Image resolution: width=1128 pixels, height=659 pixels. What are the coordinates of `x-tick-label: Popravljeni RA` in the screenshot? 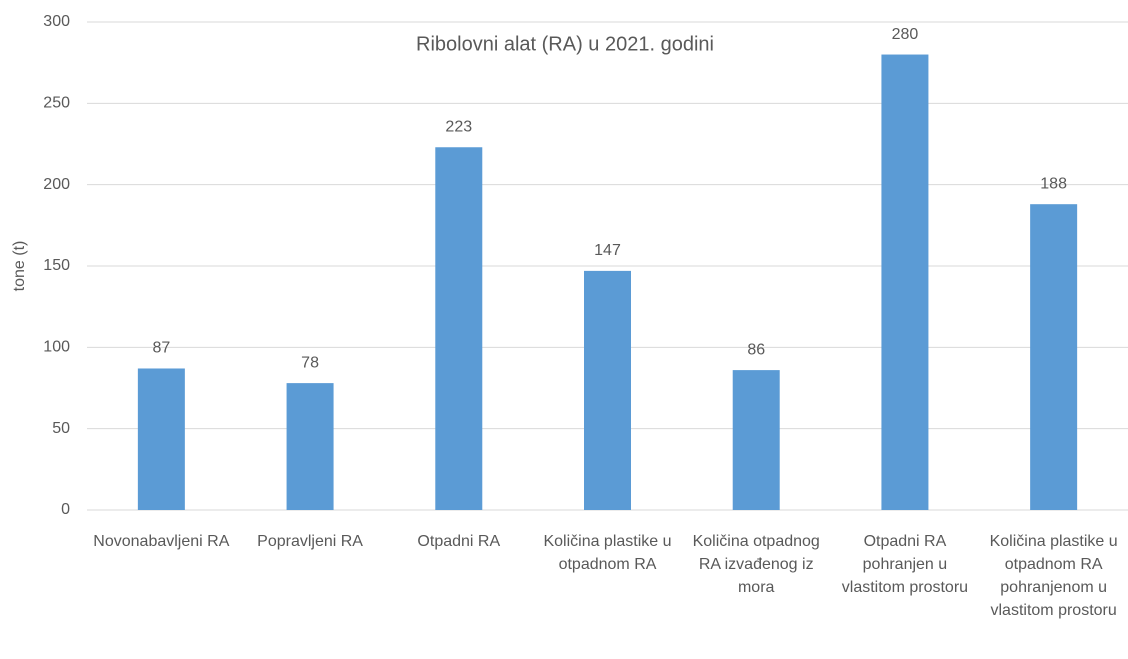 It's located at (310, 541).